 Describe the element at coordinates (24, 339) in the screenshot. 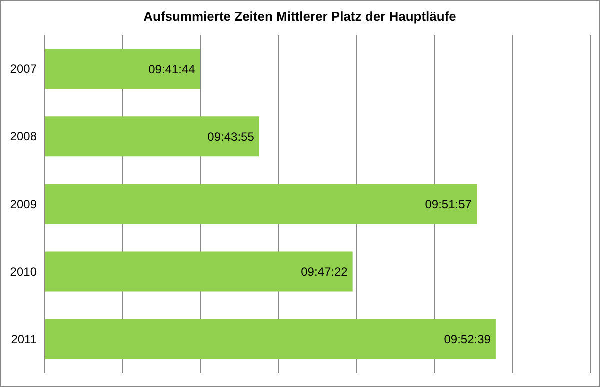

I see `y-tick-label: 2011` at that location.